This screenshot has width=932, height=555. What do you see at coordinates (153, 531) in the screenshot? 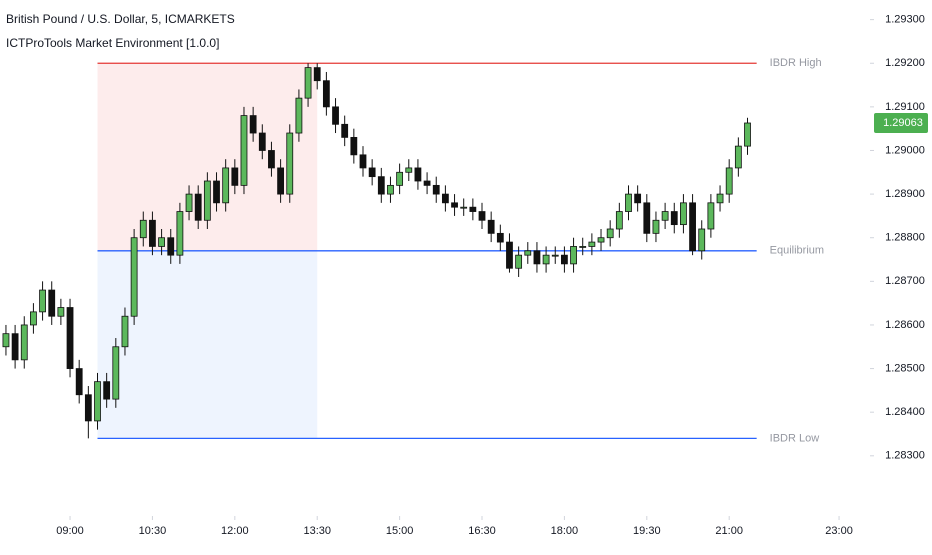
I see `x-tick-label: 10:30` at bounding box center [153, 531].